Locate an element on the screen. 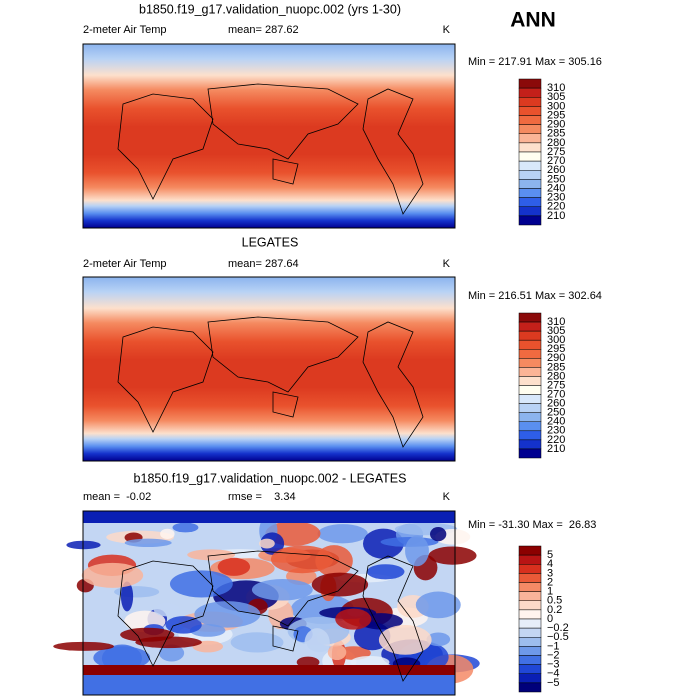 The width and height of the screenshot is (700, 700). colorbar-label: 2 is located at coordinates (550, 582).